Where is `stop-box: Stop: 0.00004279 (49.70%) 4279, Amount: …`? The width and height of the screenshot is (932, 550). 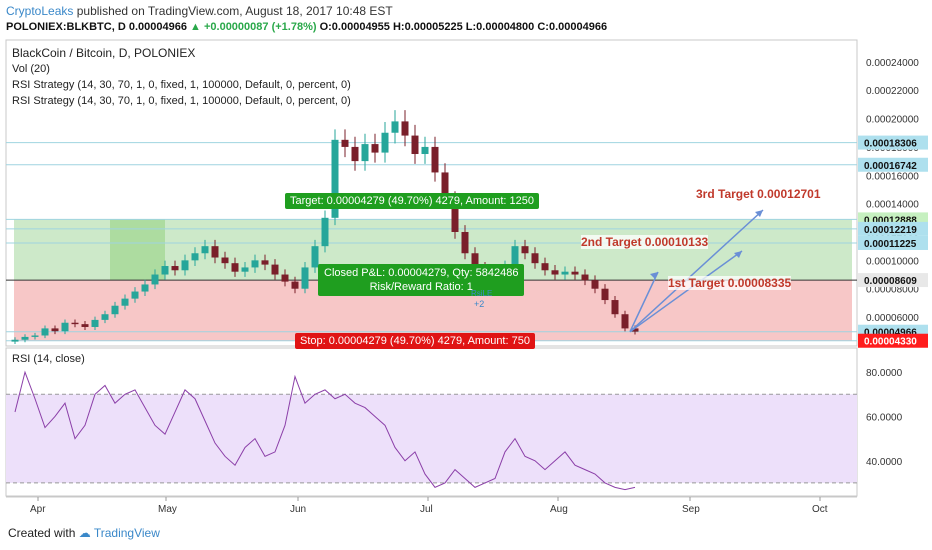
stop-box: Stop: 0.00004279 (49.70%) 4279, Amount: … is located at coordinates (415, 341).